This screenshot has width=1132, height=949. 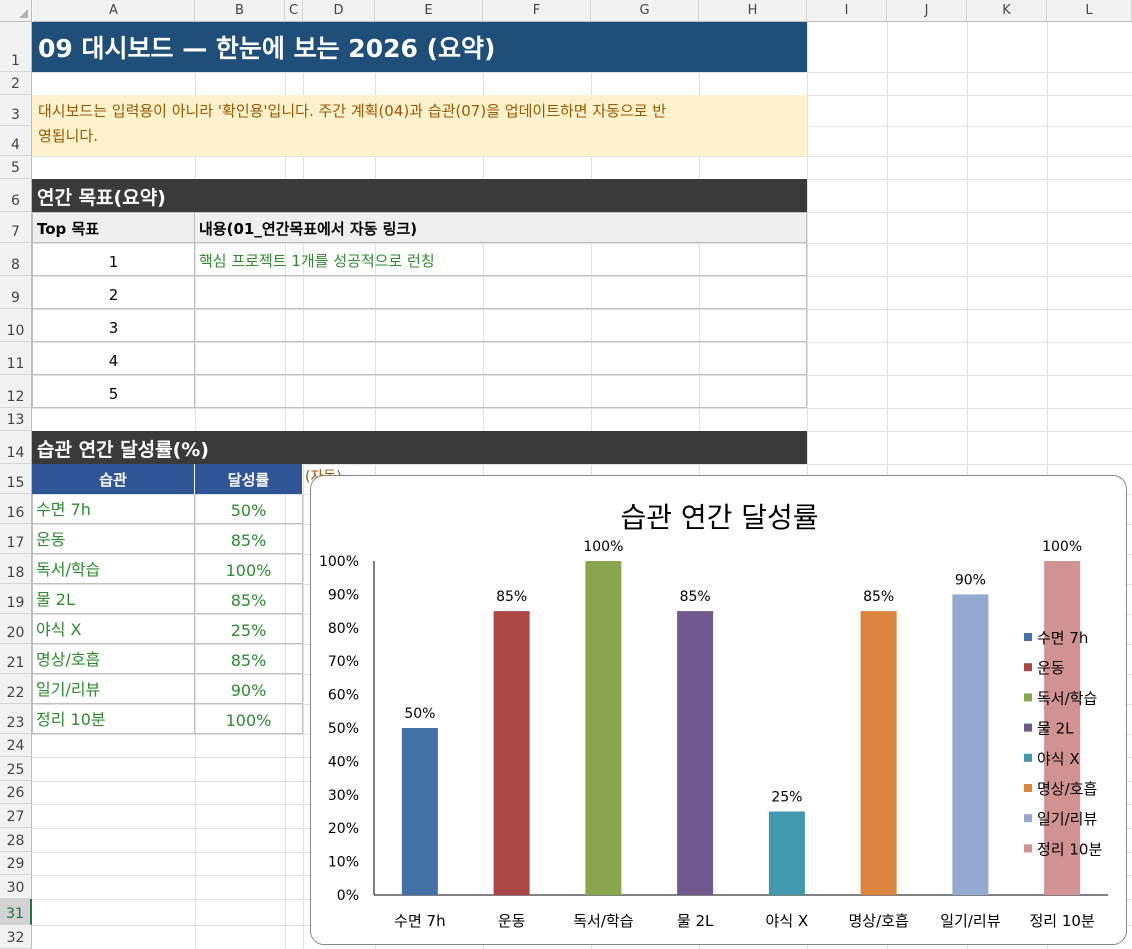 What do you see at coordinates (1058, 759) in the screenshot?
I see `legend-label: 야식 X` at bounding box center [1058, 759].